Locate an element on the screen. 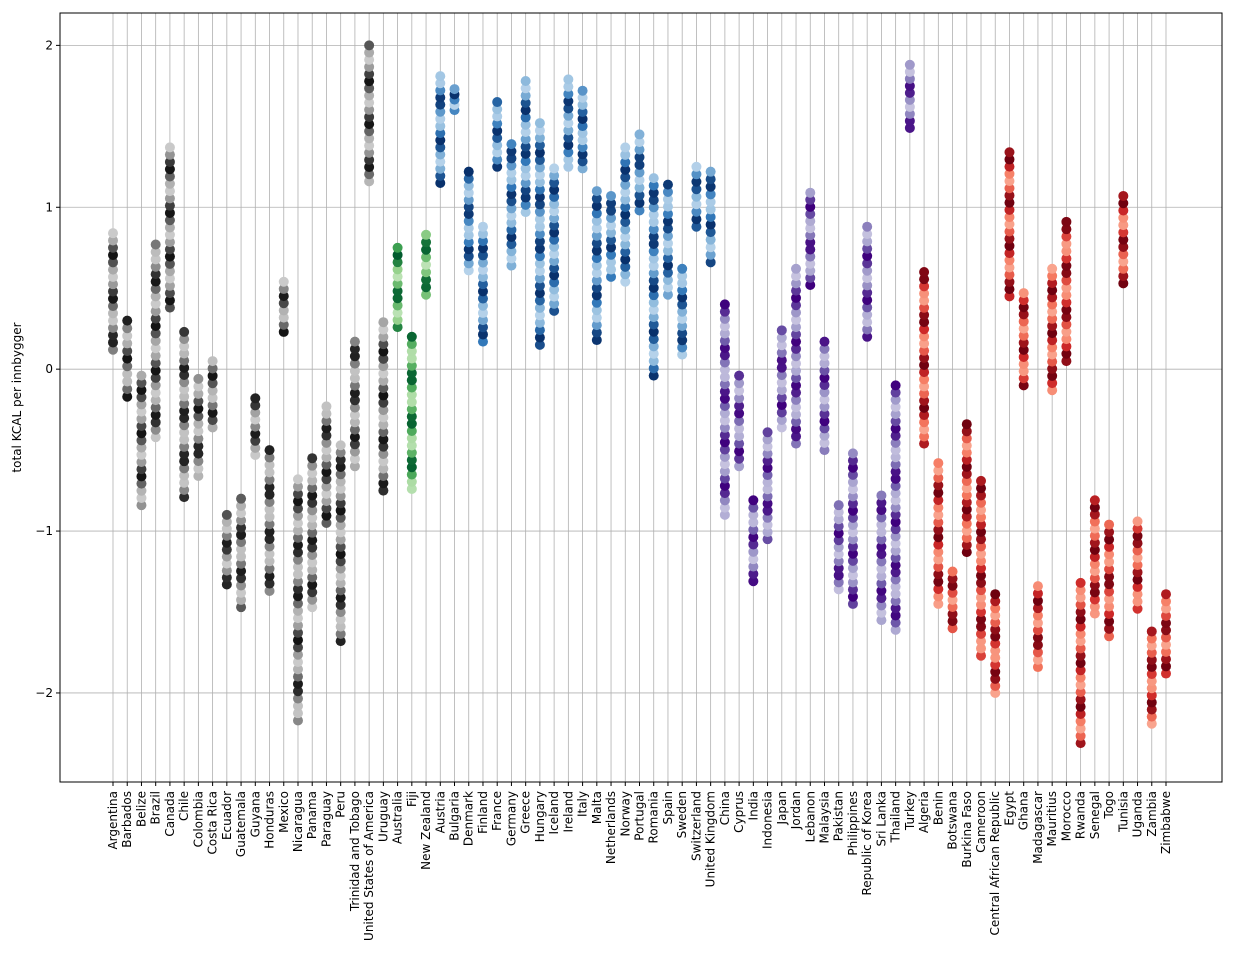  x-tick-label: Austria is located at coordinates (440, 812).